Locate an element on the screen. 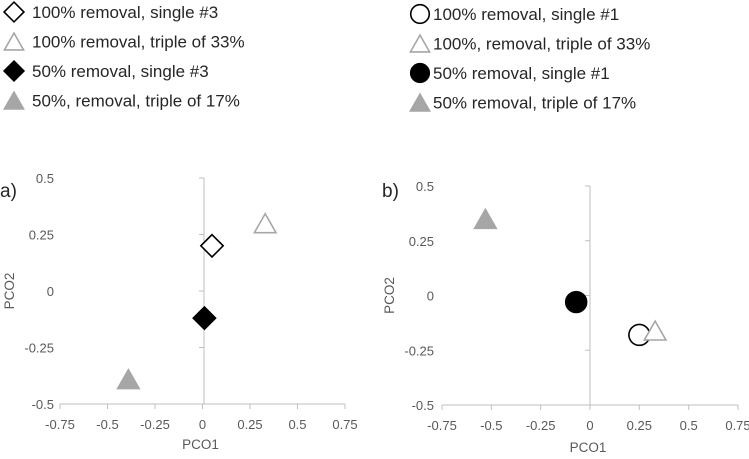 This screenshot has height=459, width=749. legend-label: 50% removal, triple of 17% is located at coordinates (534, 103).